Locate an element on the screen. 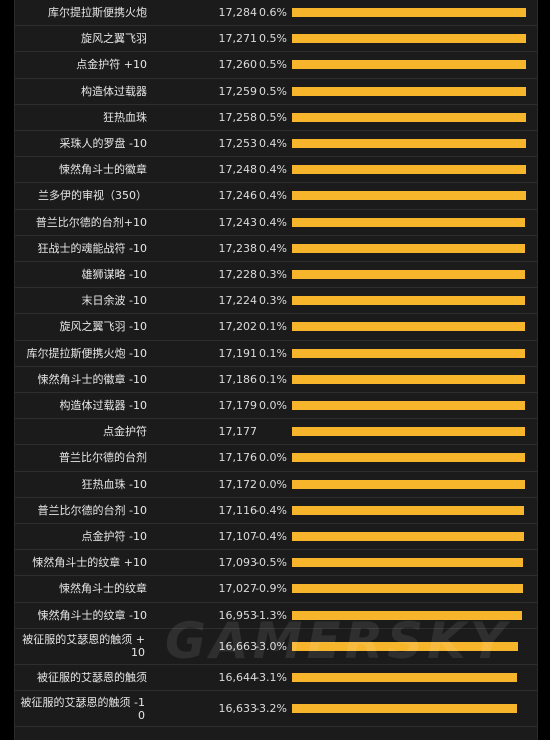 The image size is (550, 740). row-value: 17,246 is located at coordinates (238, 196).